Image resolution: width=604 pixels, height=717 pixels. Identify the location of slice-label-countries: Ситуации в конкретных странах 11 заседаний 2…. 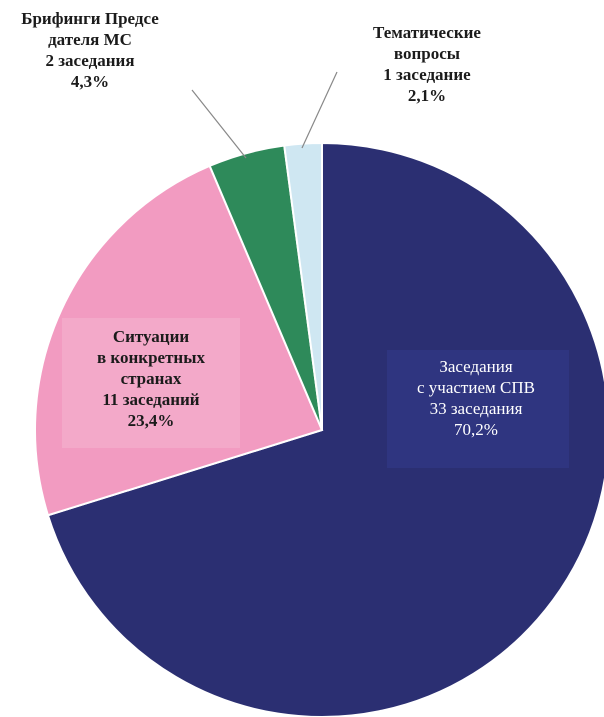
(151, 378).